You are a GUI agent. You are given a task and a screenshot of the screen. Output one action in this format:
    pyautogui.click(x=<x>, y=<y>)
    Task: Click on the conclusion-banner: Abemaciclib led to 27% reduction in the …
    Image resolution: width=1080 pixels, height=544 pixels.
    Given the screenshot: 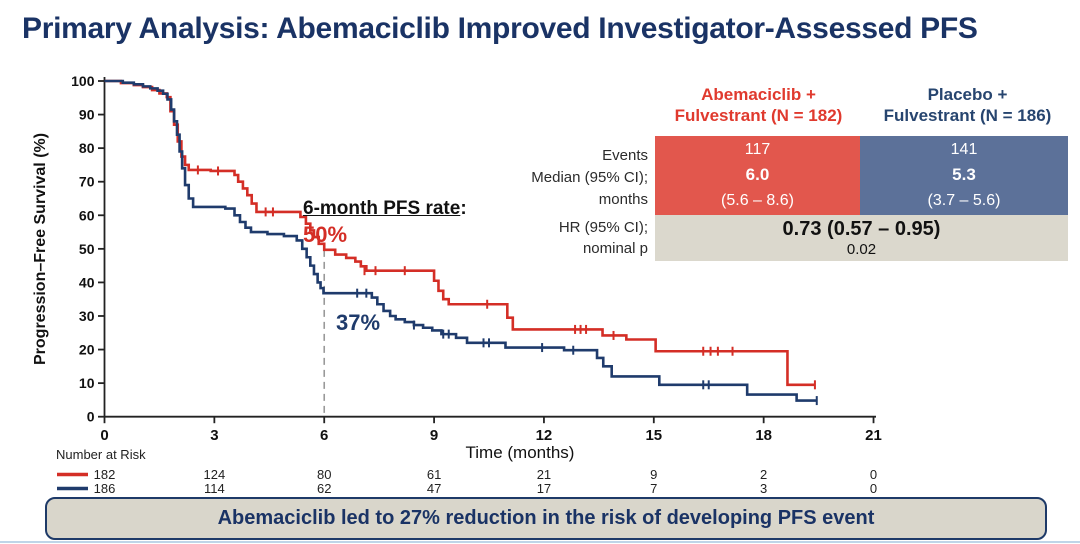 What is the action you would take?
    pyautogui.click(x=546, y=518)
    